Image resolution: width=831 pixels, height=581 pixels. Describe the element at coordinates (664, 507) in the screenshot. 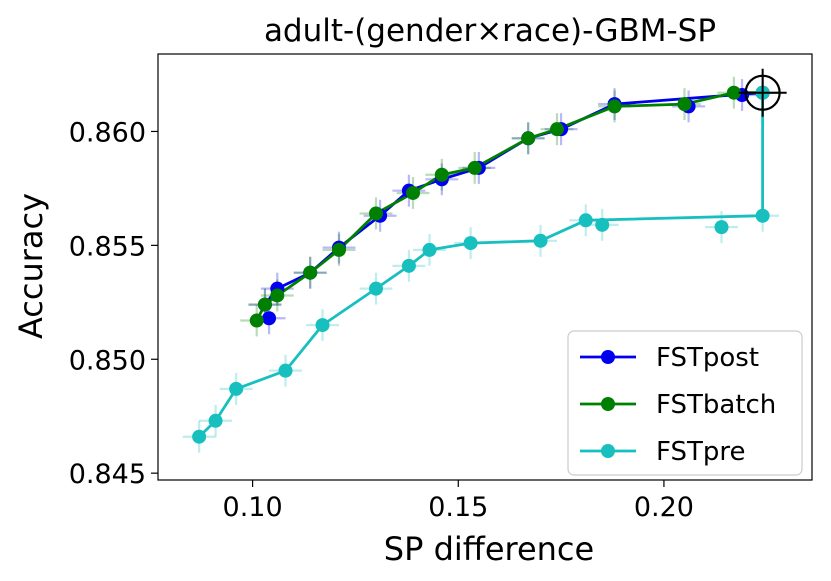

I see `x-tick-label: 0.20` at that location.